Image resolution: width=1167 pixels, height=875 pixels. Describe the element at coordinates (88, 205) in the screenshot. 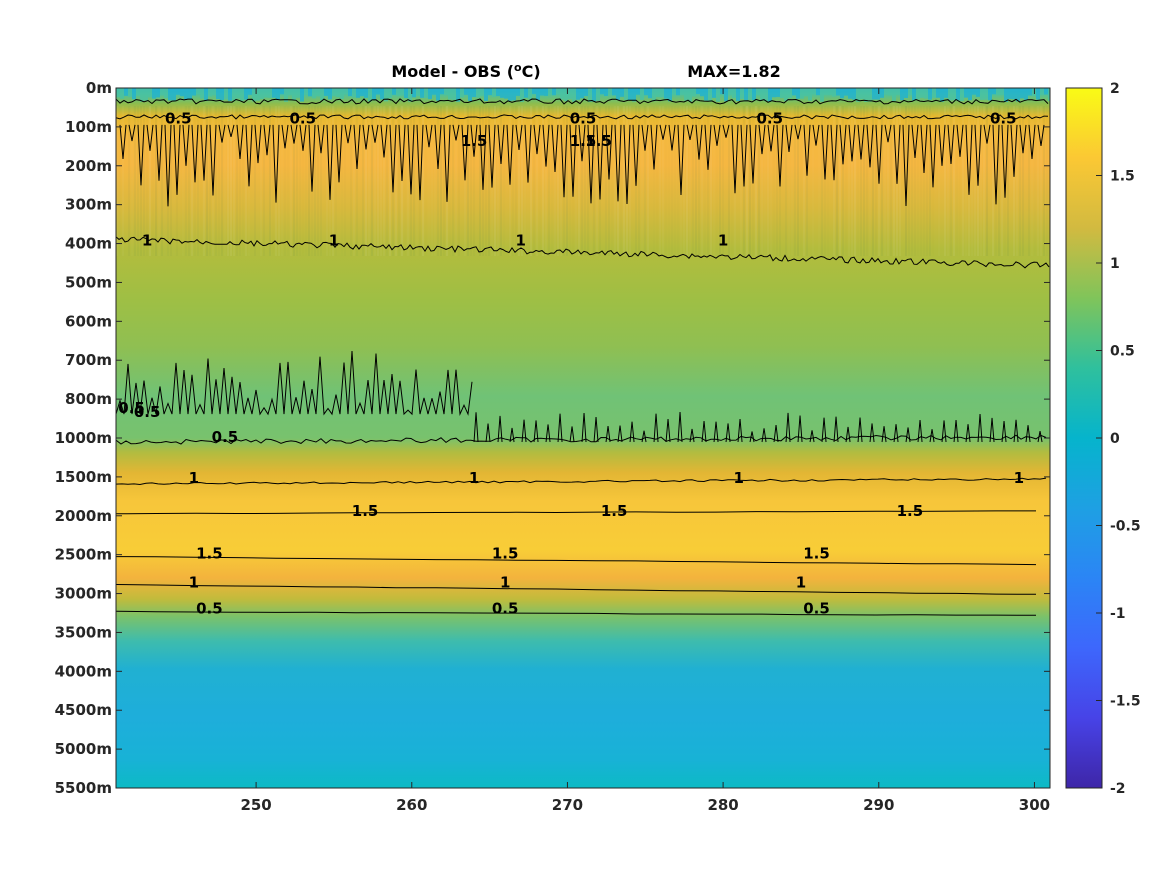

I see `y-tick-label: 300m` at that location.